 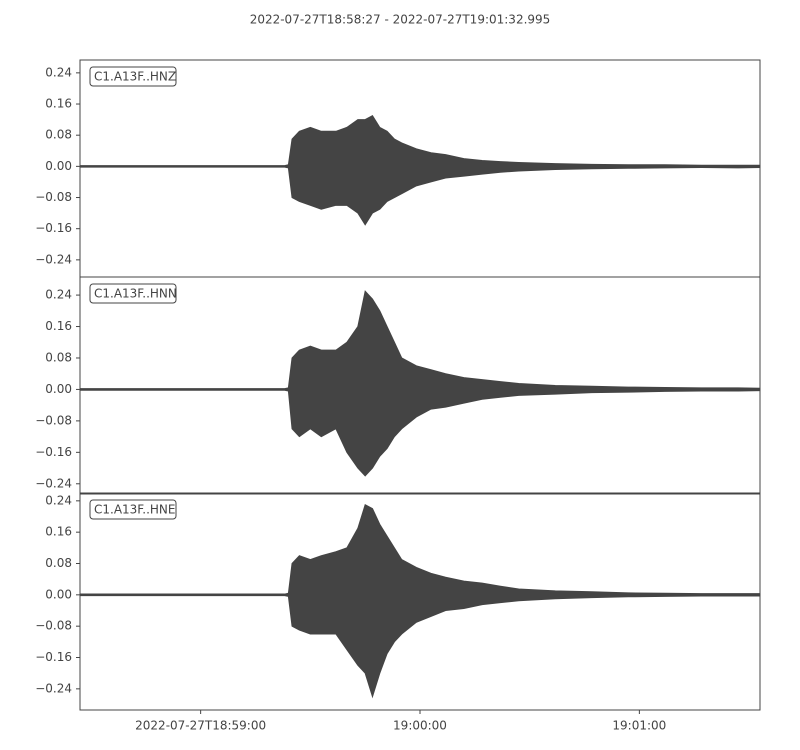 What do you see at coordinates (420, 726) in the screenshot?
I see `x-tick-label: 19:00:00` at bounding box center [420, 726].